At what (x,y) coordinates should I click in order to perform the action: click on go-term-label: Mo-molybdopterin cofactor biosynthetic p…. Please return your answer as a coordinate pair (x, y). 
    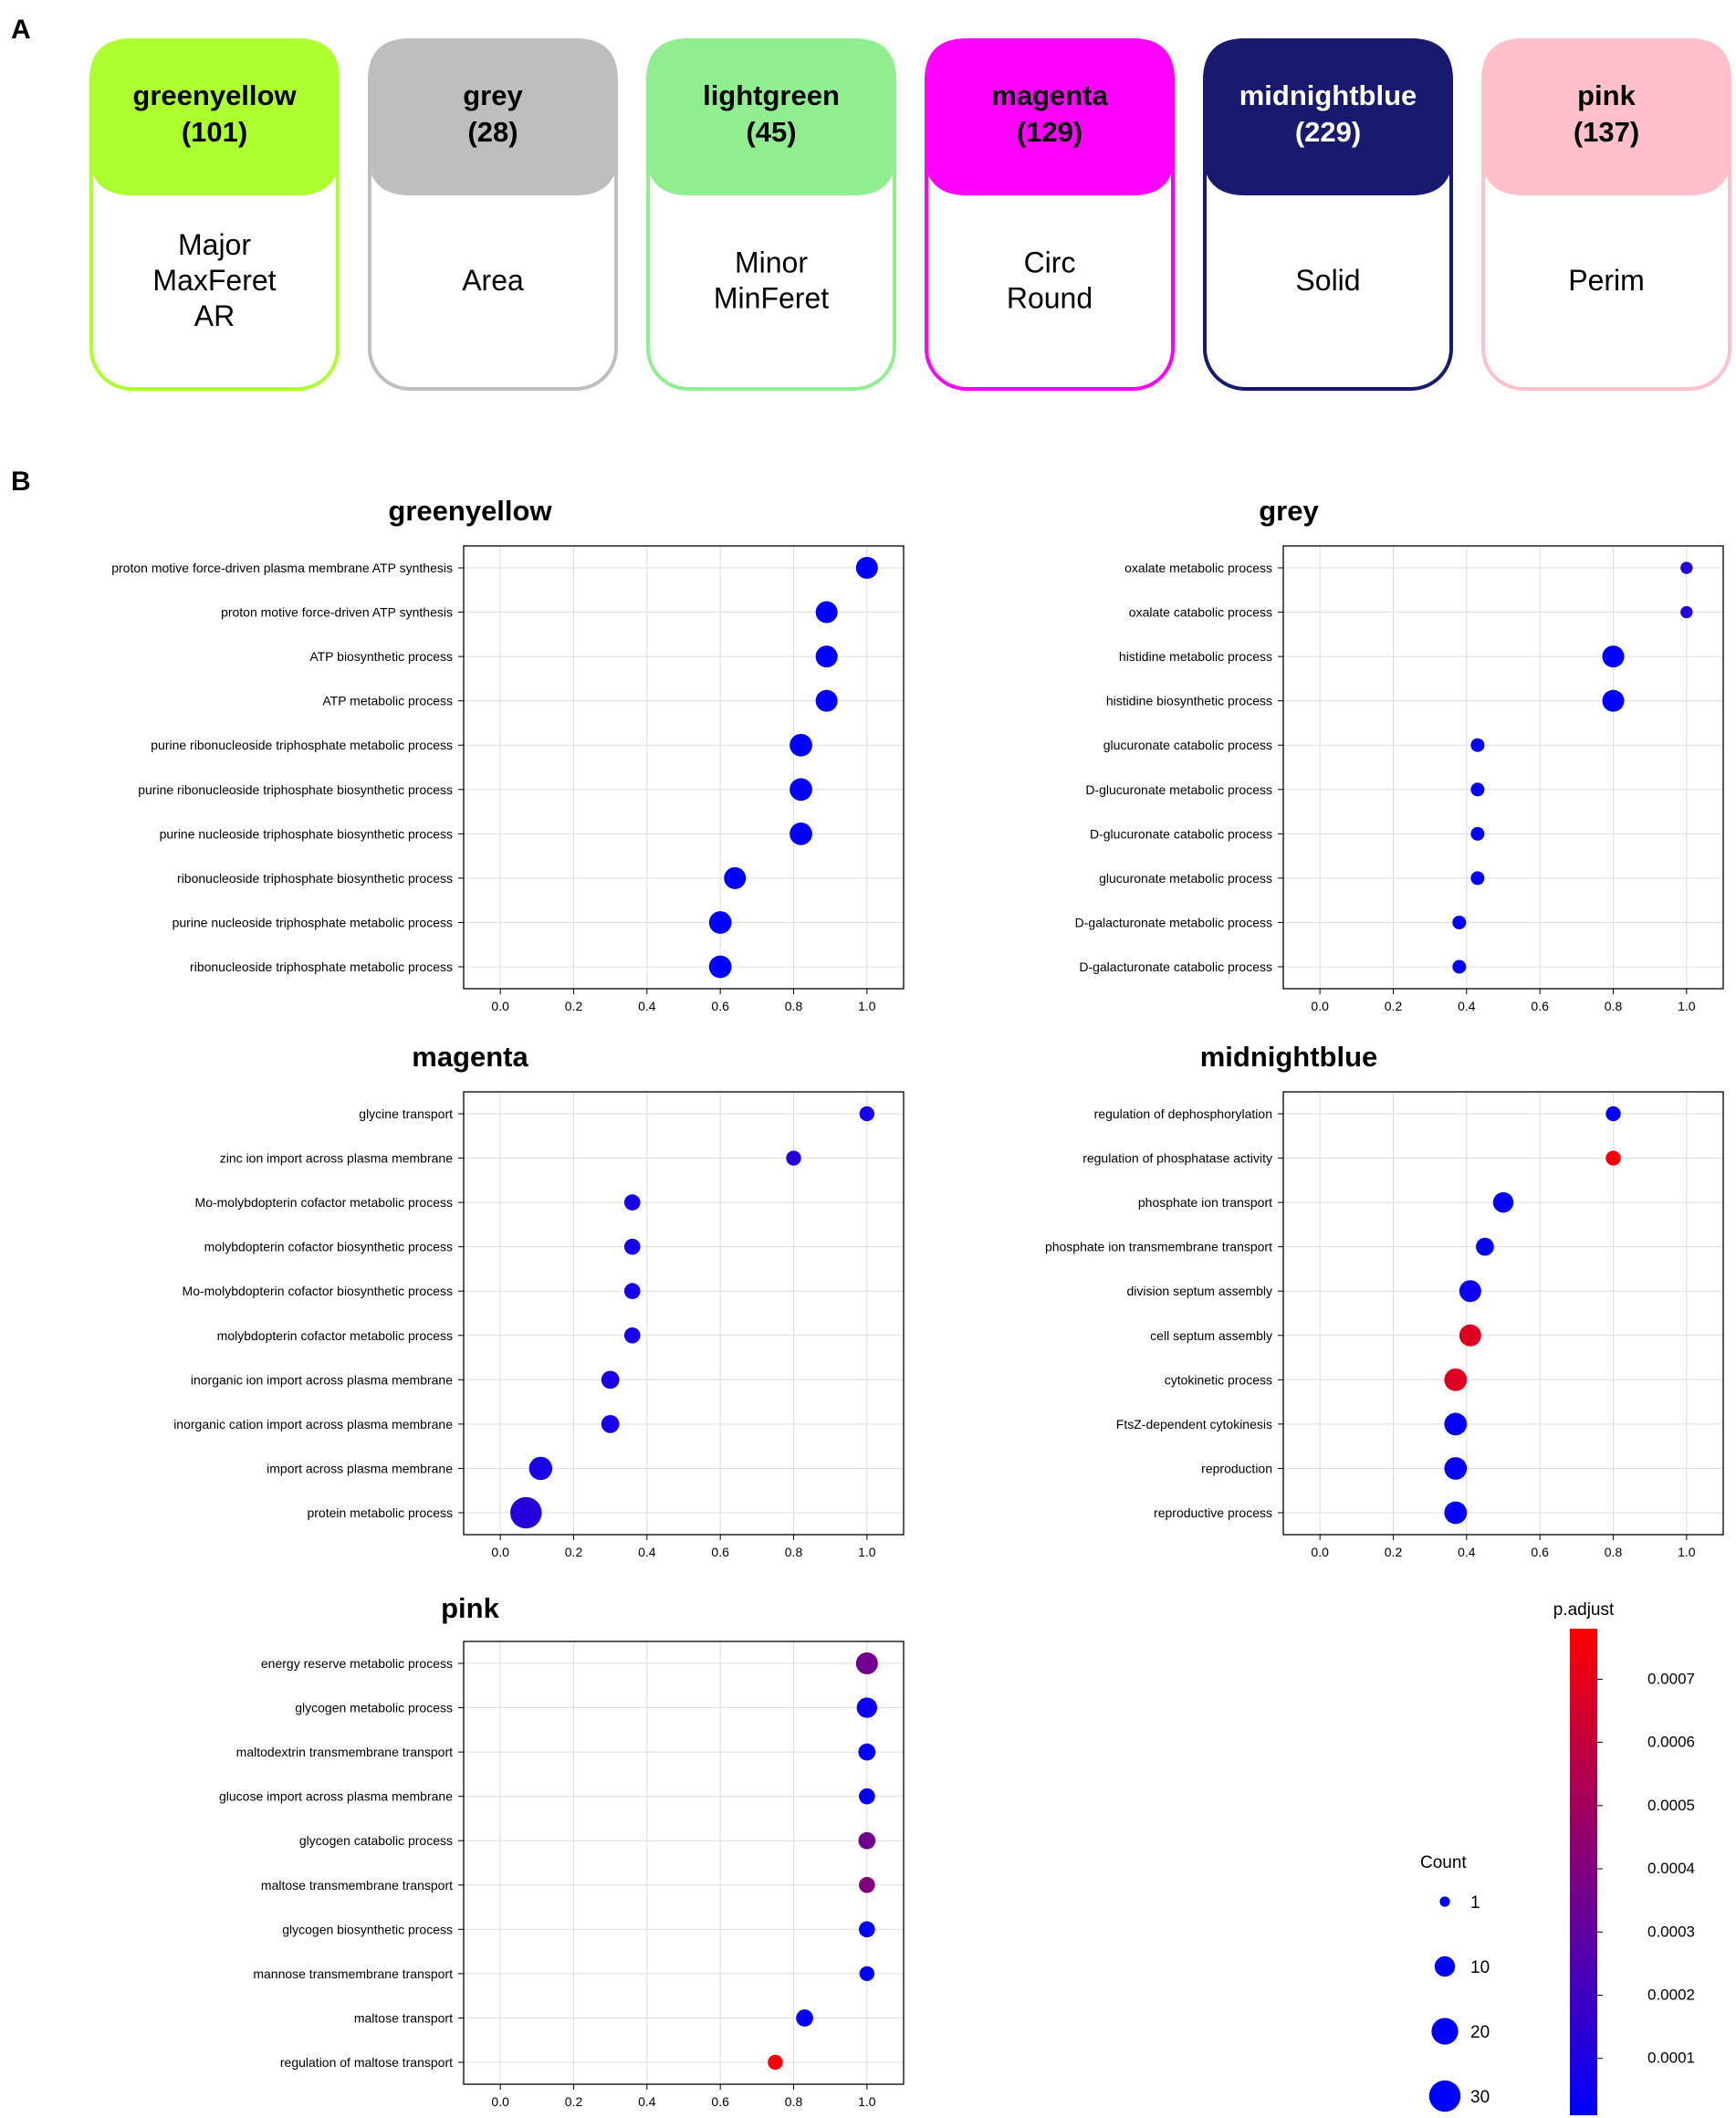
    Looking at the image, I should click on (318, 1291).